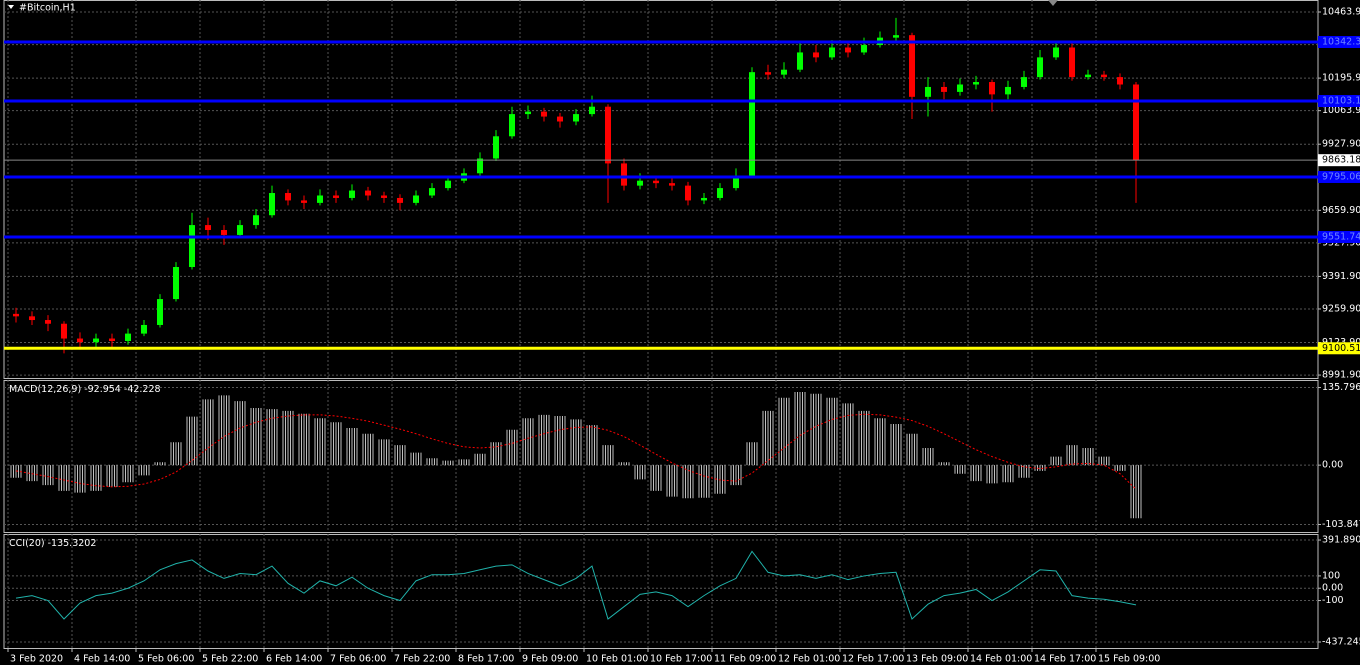 The height and width of the screenshot is (665, 1360). Describe the element at coordinates (550, 659) in the screenshot. I see `x-tick-label: 9 Feb 09:00` at that location.